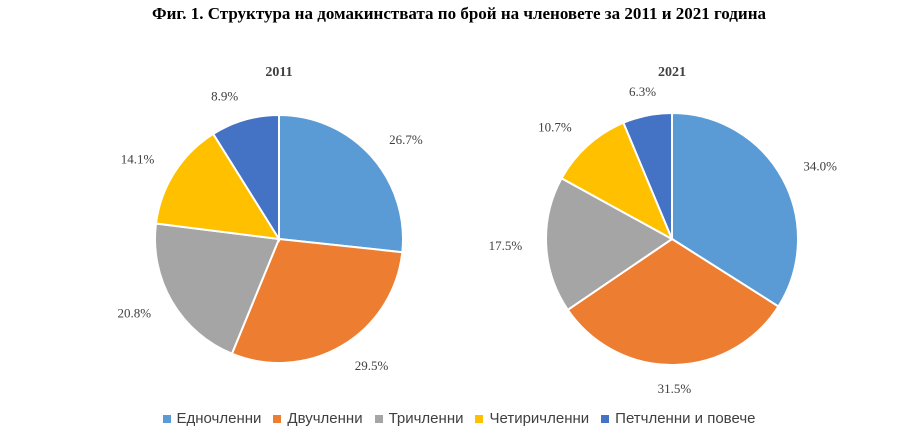  What do you see at coordinates (609, 244) in the screenshot?
I see `pie-slice-2021-three-members` at bounding box center [609, 244].